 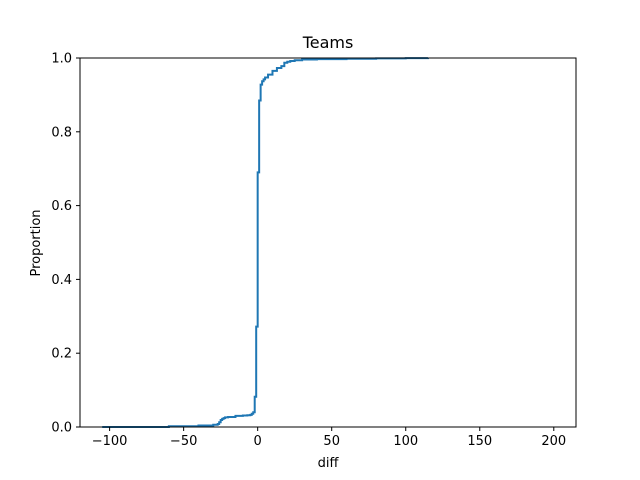 What do you see at coordinates (61, 280) in the screenshot?
I see `y-tick-label: 0.4` at bounding box center [61, 280].